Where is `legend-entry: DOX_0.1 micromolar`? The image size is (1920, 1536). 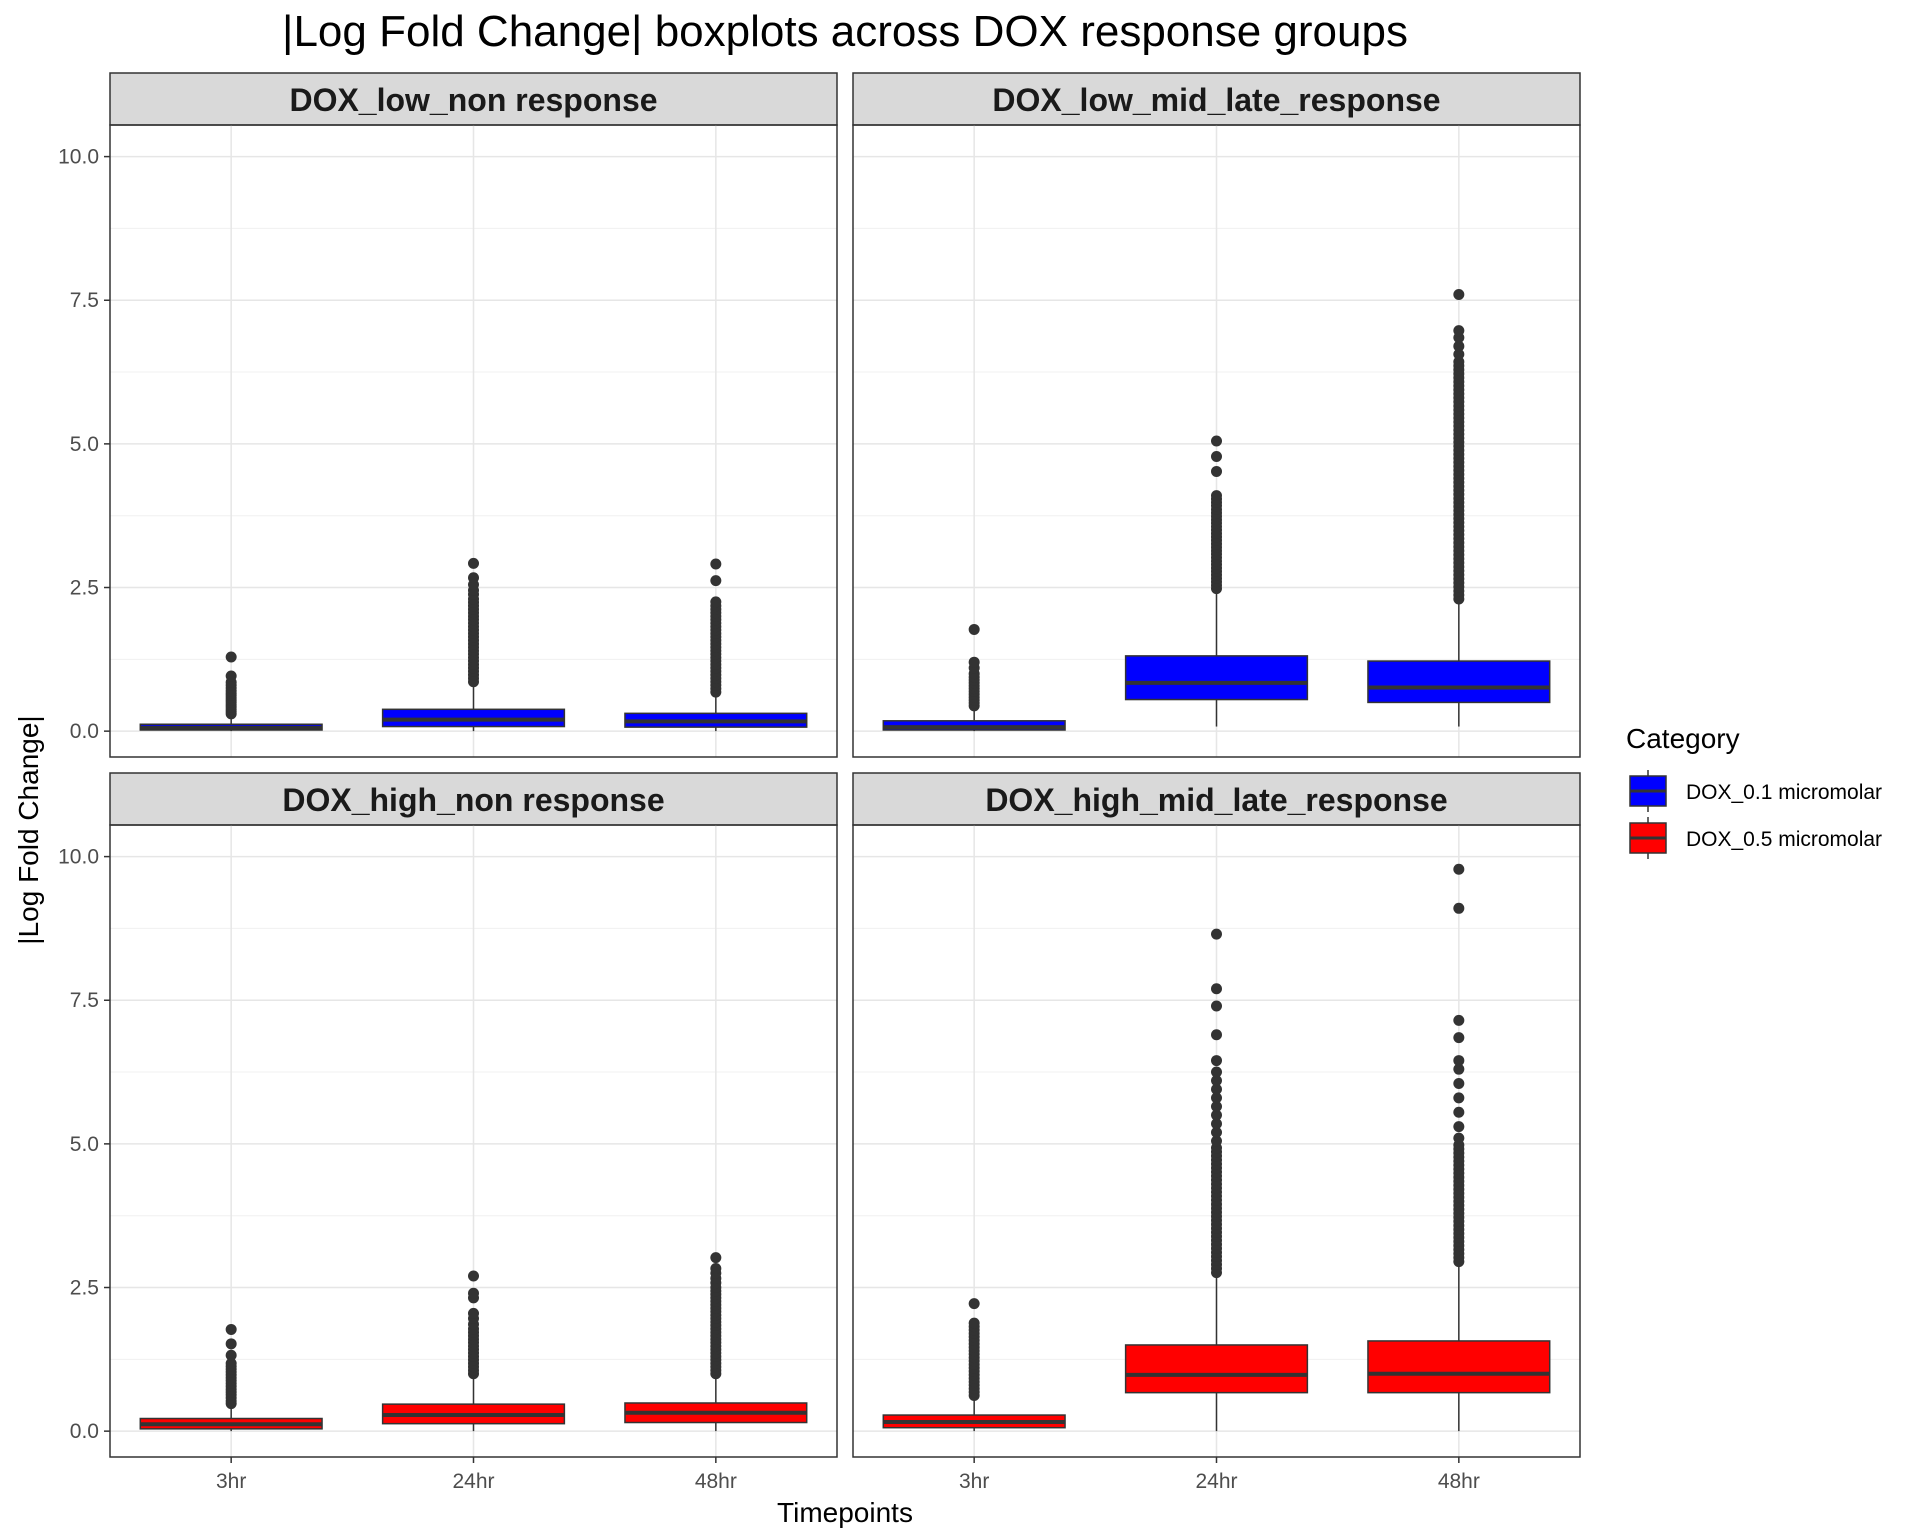 legend-entry: DOX_0.1 micromolar is located at coordinates (1755, 791).